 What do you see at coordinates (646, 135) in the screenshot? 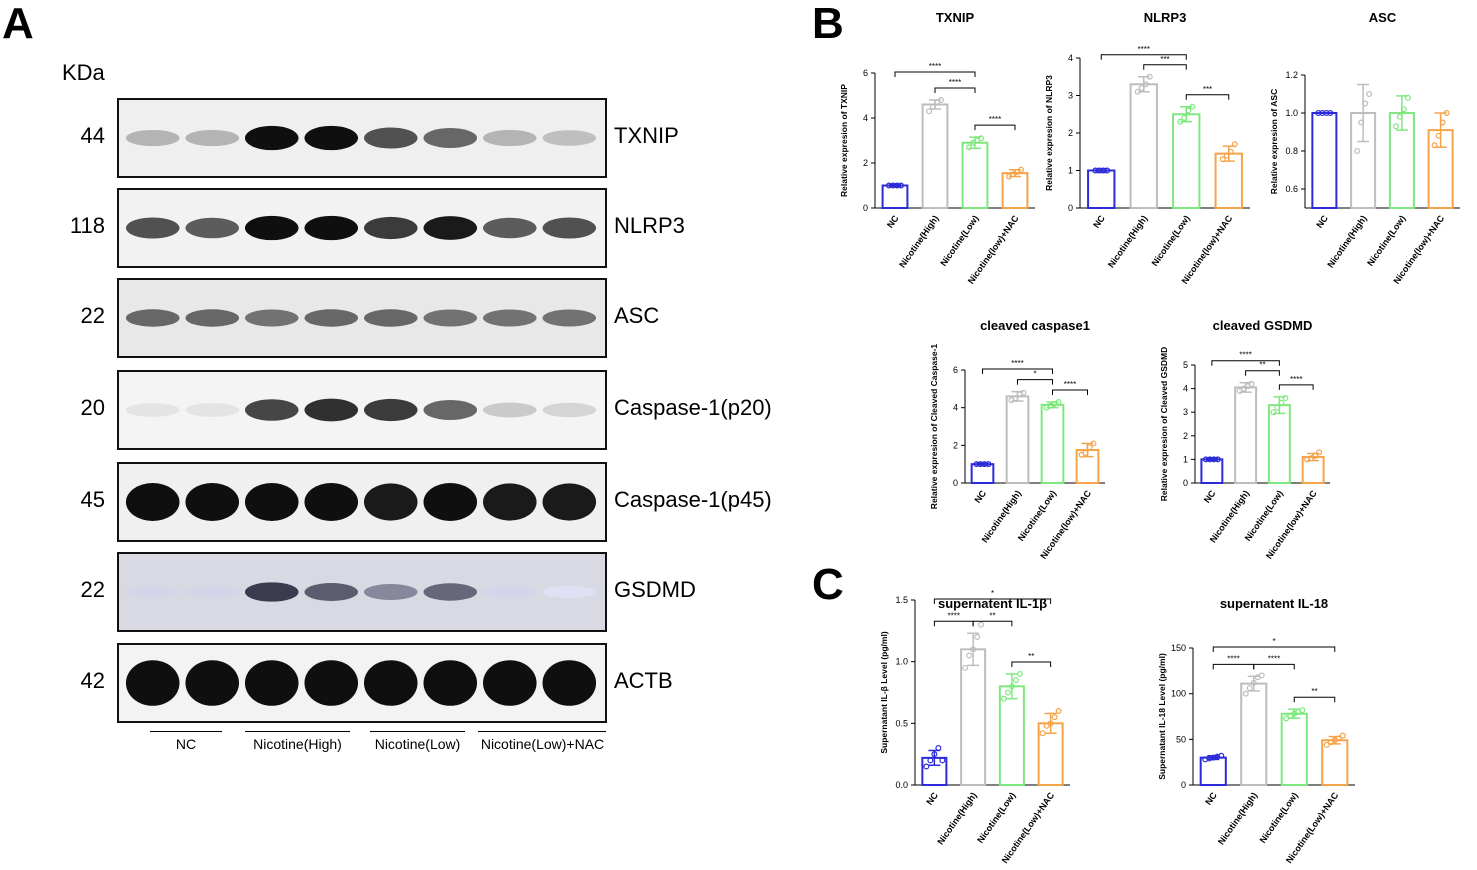
I see `protein-label: TXNIP` at bounding box center [646, 135].